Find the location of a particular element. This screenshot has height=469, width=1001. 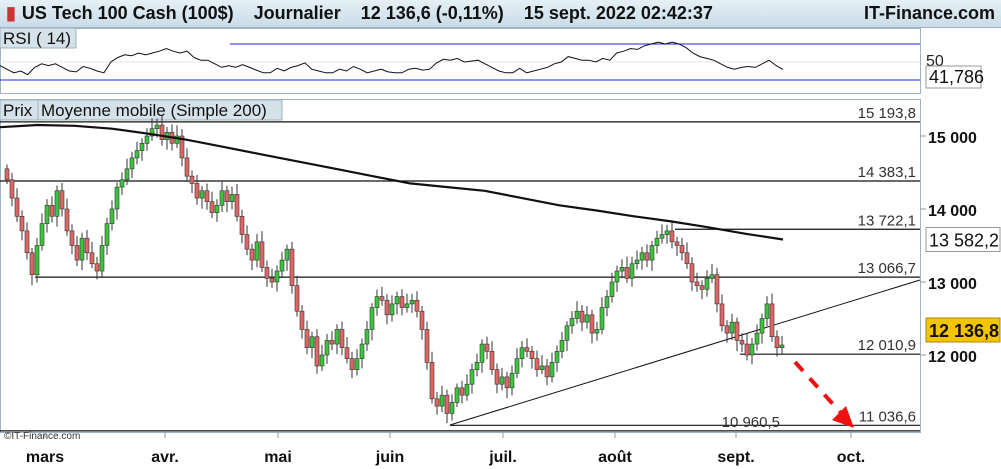

rsi-value-label: 41,786 is located at coordinates (956, 77).